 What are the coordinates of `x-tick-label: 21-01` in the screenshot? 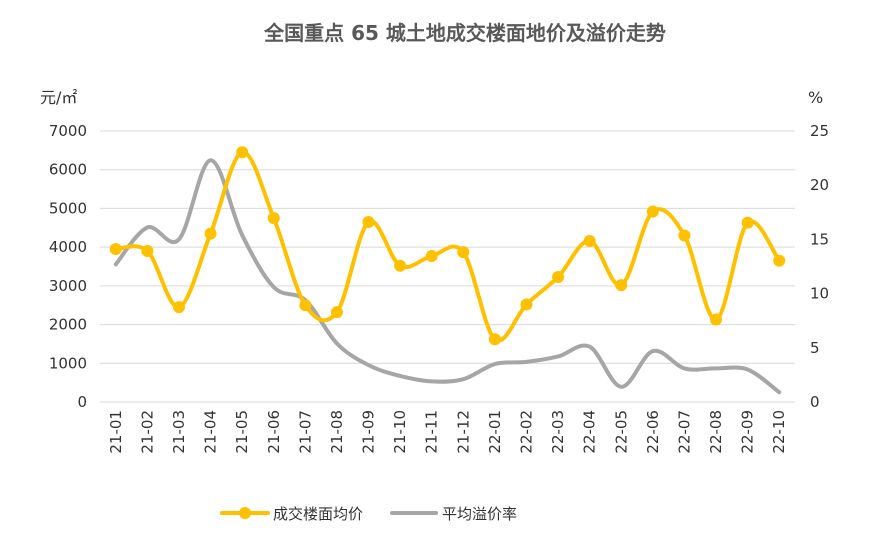 It's located at (116, 432).